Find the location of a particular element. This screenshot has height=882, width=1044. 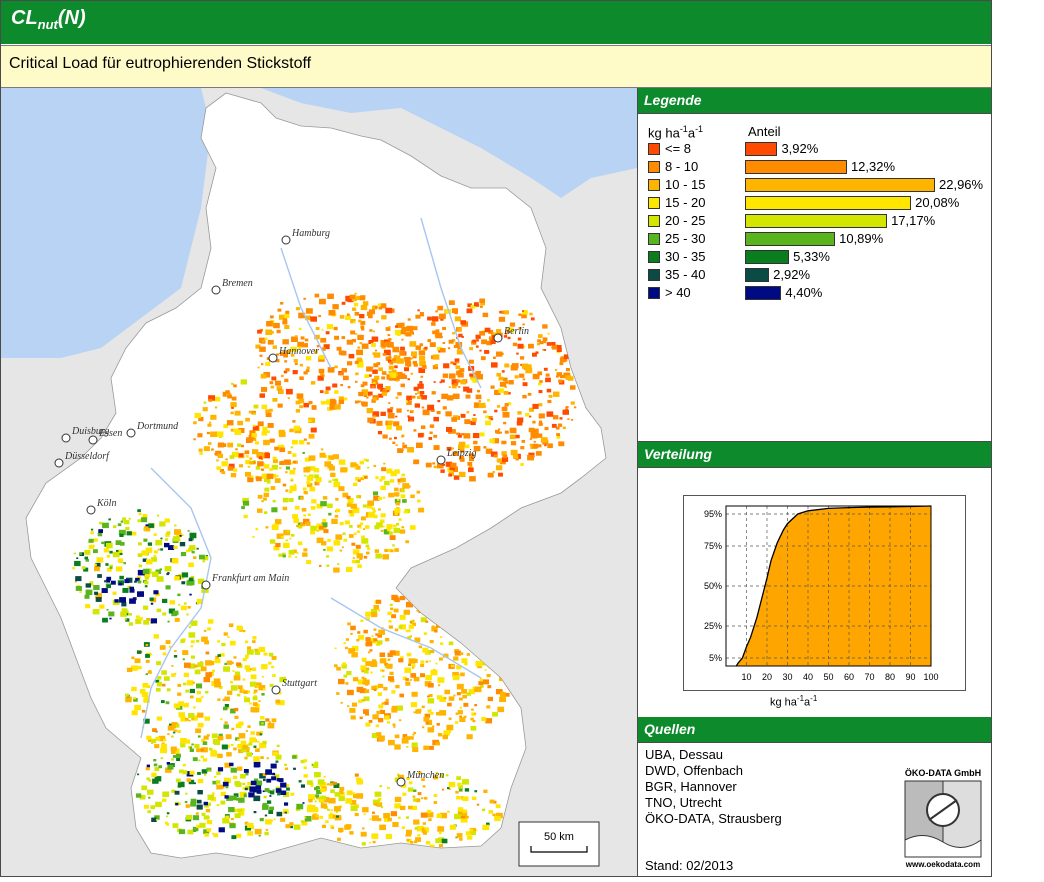

legend-class-label: 35 - 40 is located at coordinates (685, 274).